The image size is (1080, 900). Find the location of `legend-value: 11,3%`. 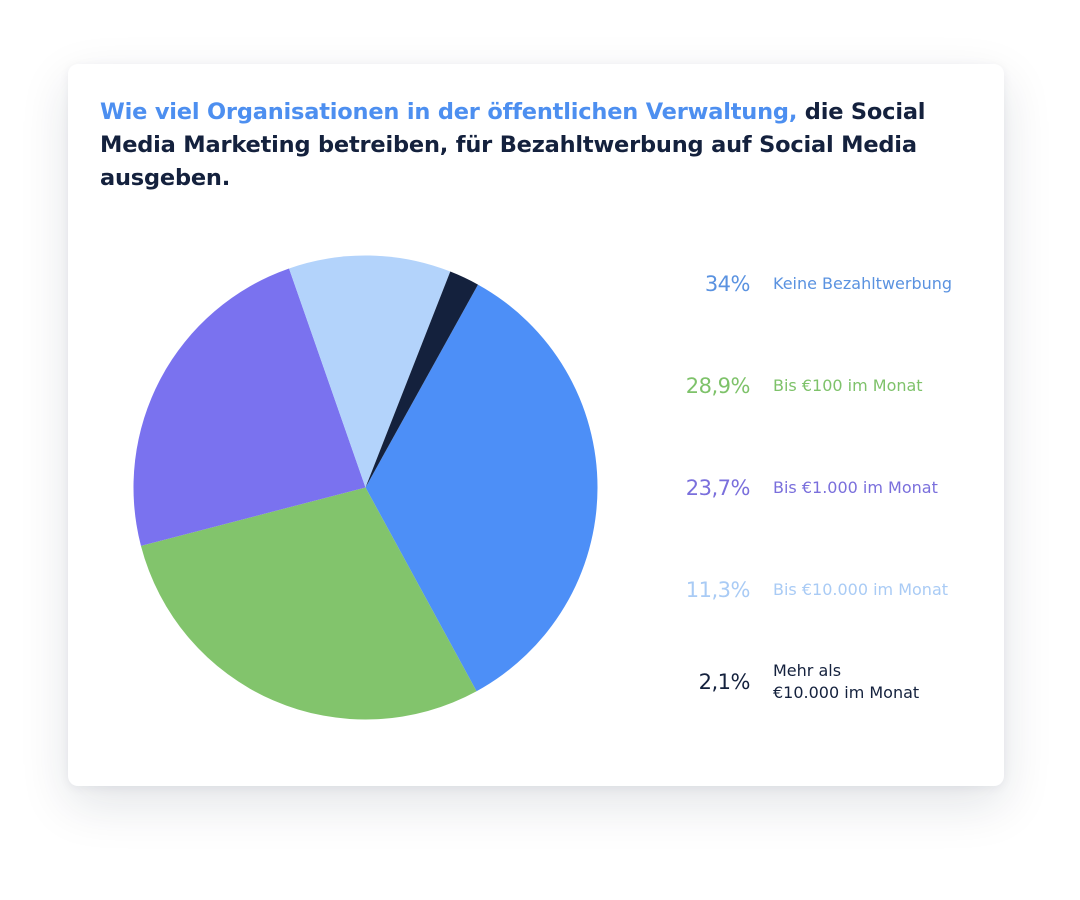

legend-value: 11,3% is located at coordinates (718, 590).